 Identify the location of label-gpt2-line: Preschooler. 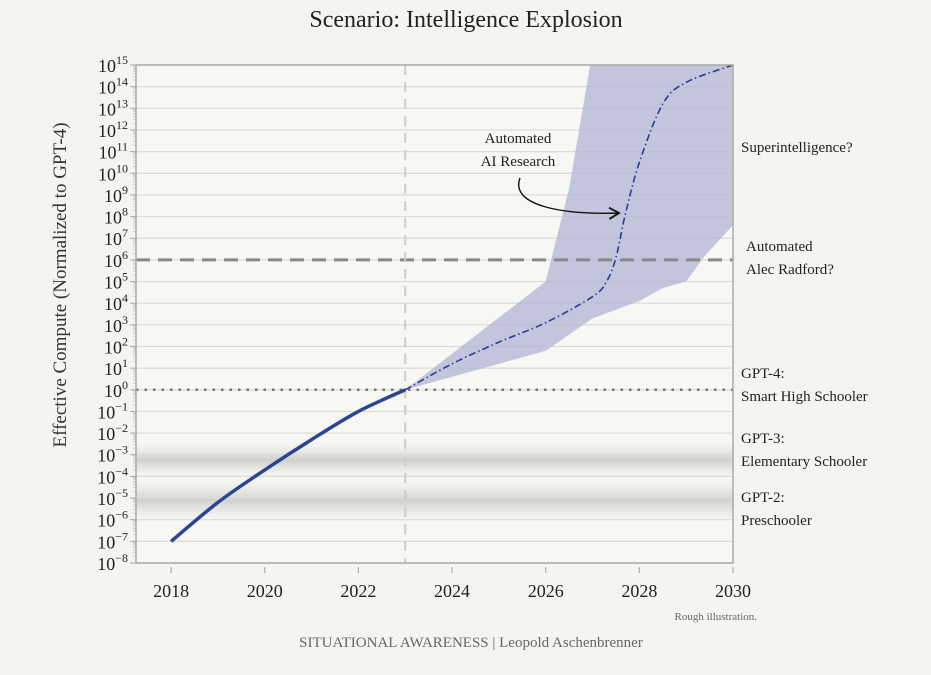
(776, 521).